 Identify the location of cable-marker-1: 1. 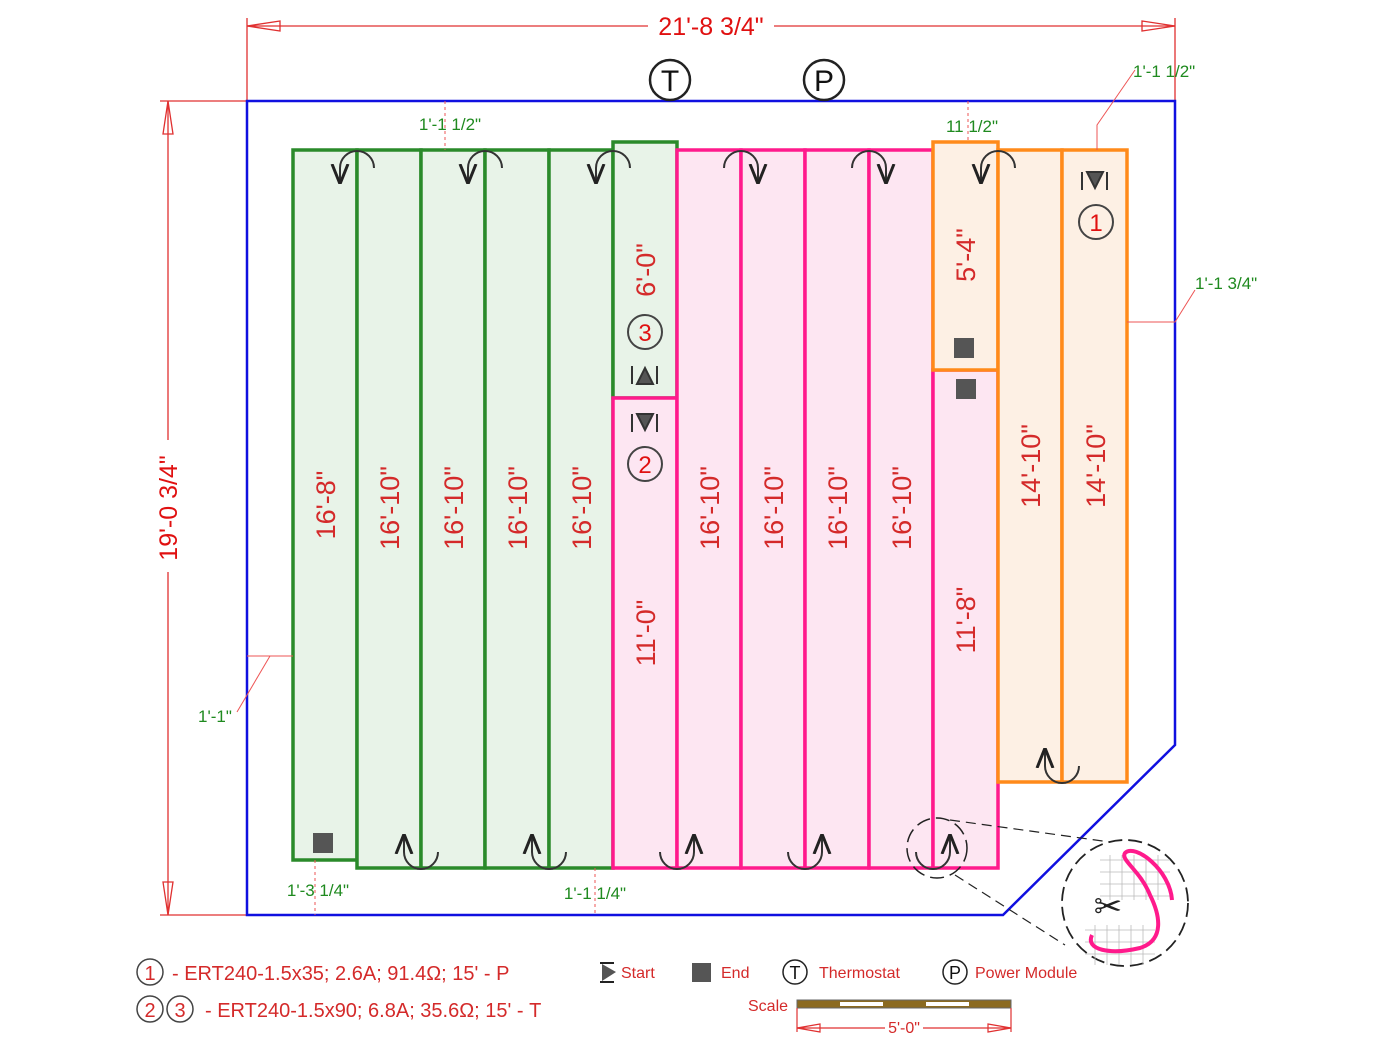
(1096, 222).